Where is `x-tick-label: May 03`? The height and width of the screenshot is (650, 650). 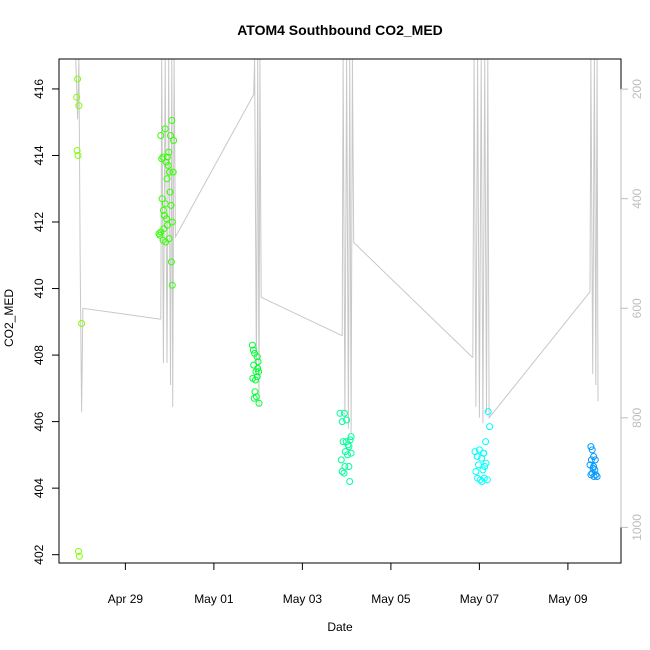
x-tick-label: May 03 is located at coordinates (303, 599).